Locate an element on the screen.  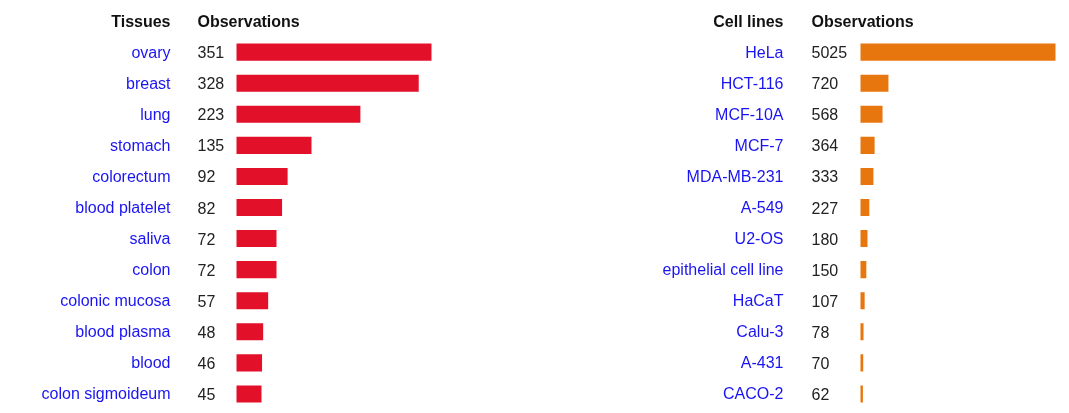
y-tick-label: colon is located at coordinates (151, 270).